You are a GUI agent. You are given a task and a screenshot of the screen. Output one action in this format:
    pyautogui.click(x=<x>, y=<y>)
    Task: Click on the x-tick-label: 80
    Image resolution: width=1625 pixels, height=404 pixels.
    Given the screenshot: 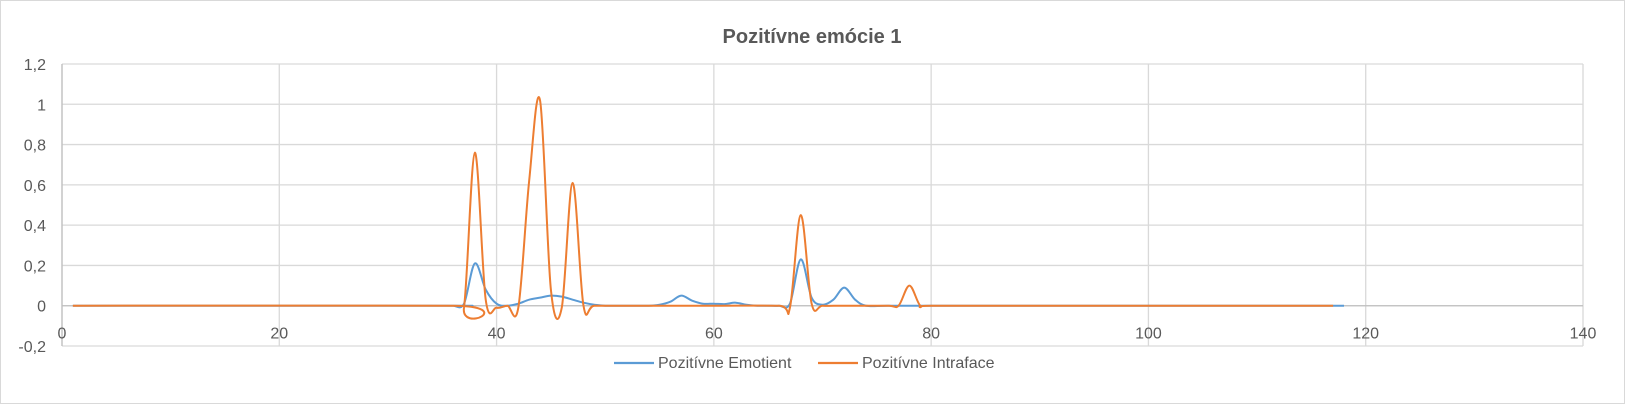 What is the action you would take?
    pyautogui.click(x=931, y=334)
    